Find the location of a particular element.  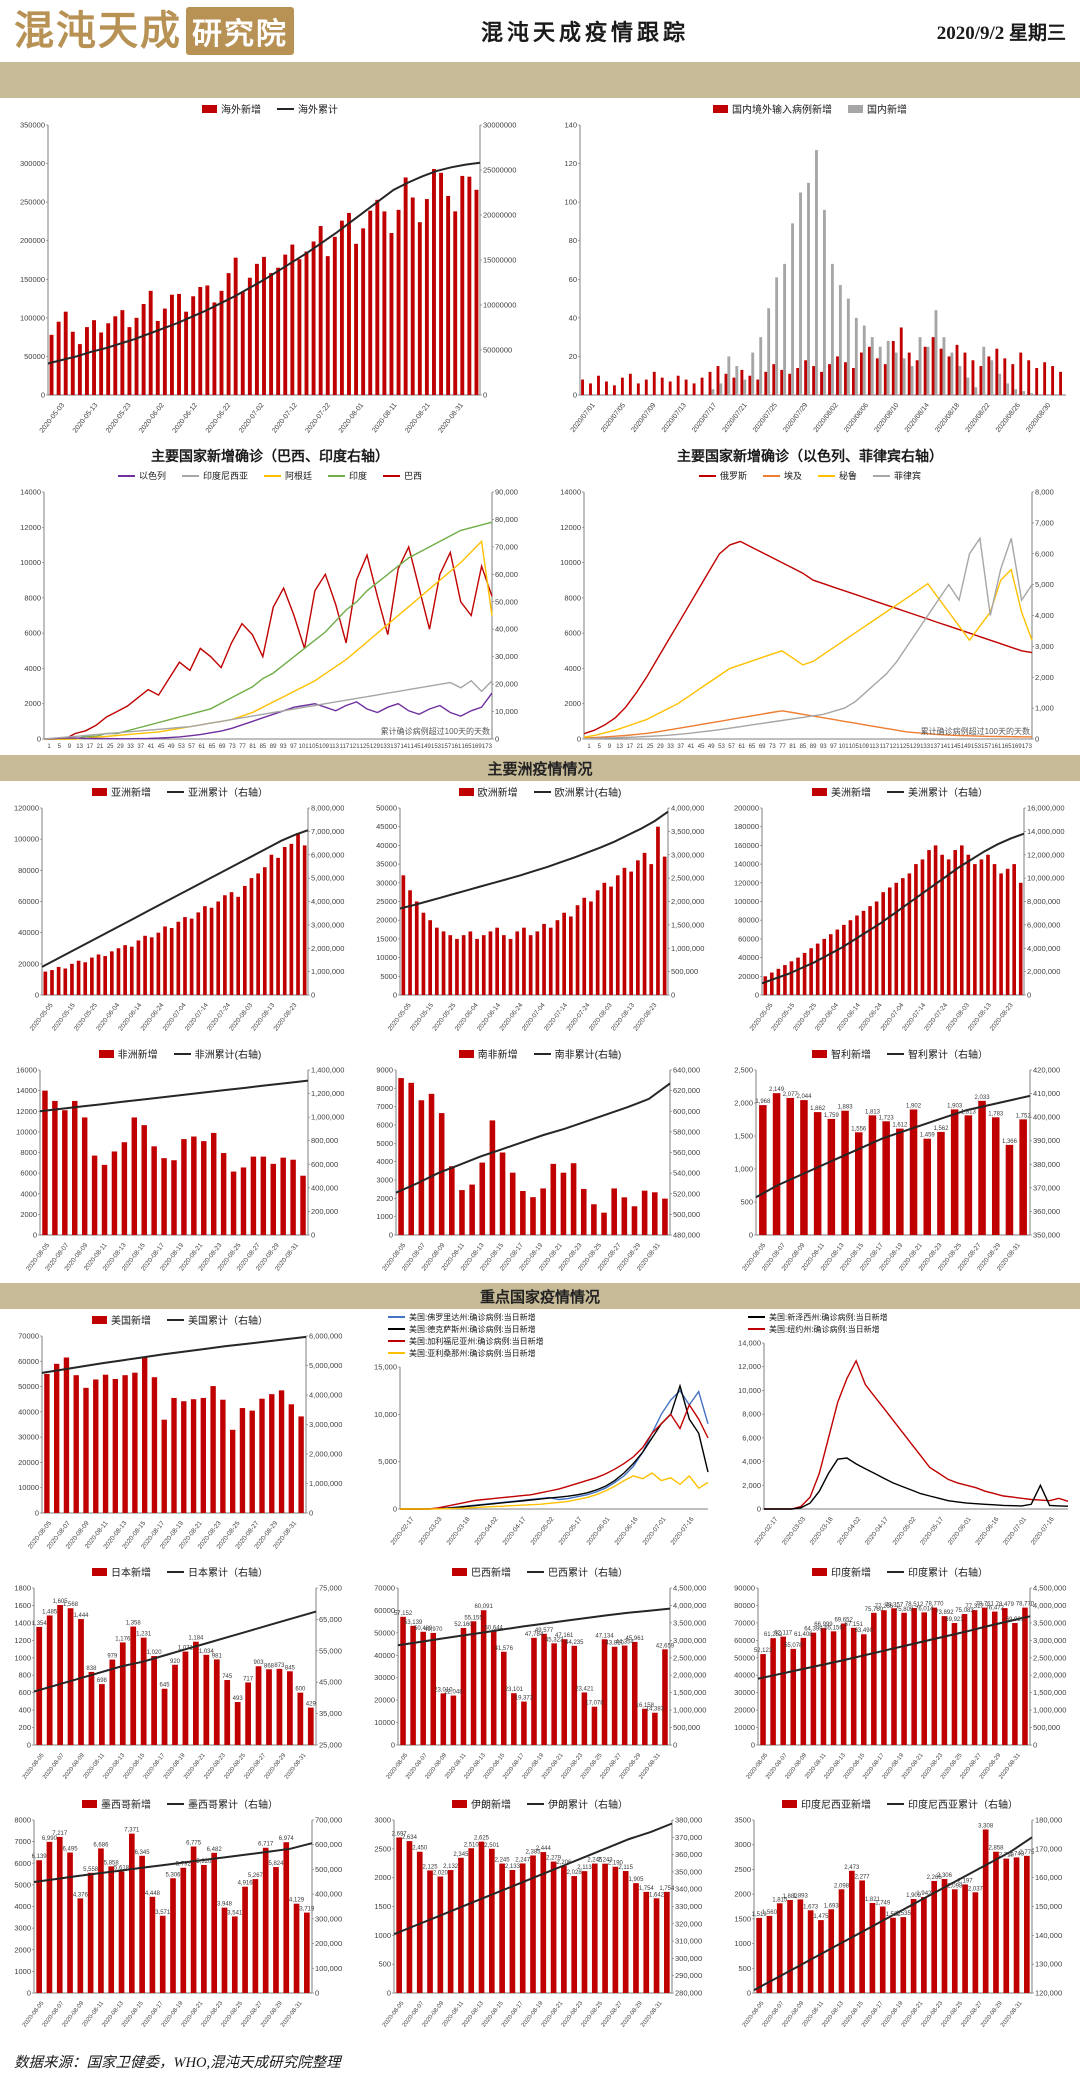

legend-item: 美洲累计（右轴） is located at coordinates (937, 791).